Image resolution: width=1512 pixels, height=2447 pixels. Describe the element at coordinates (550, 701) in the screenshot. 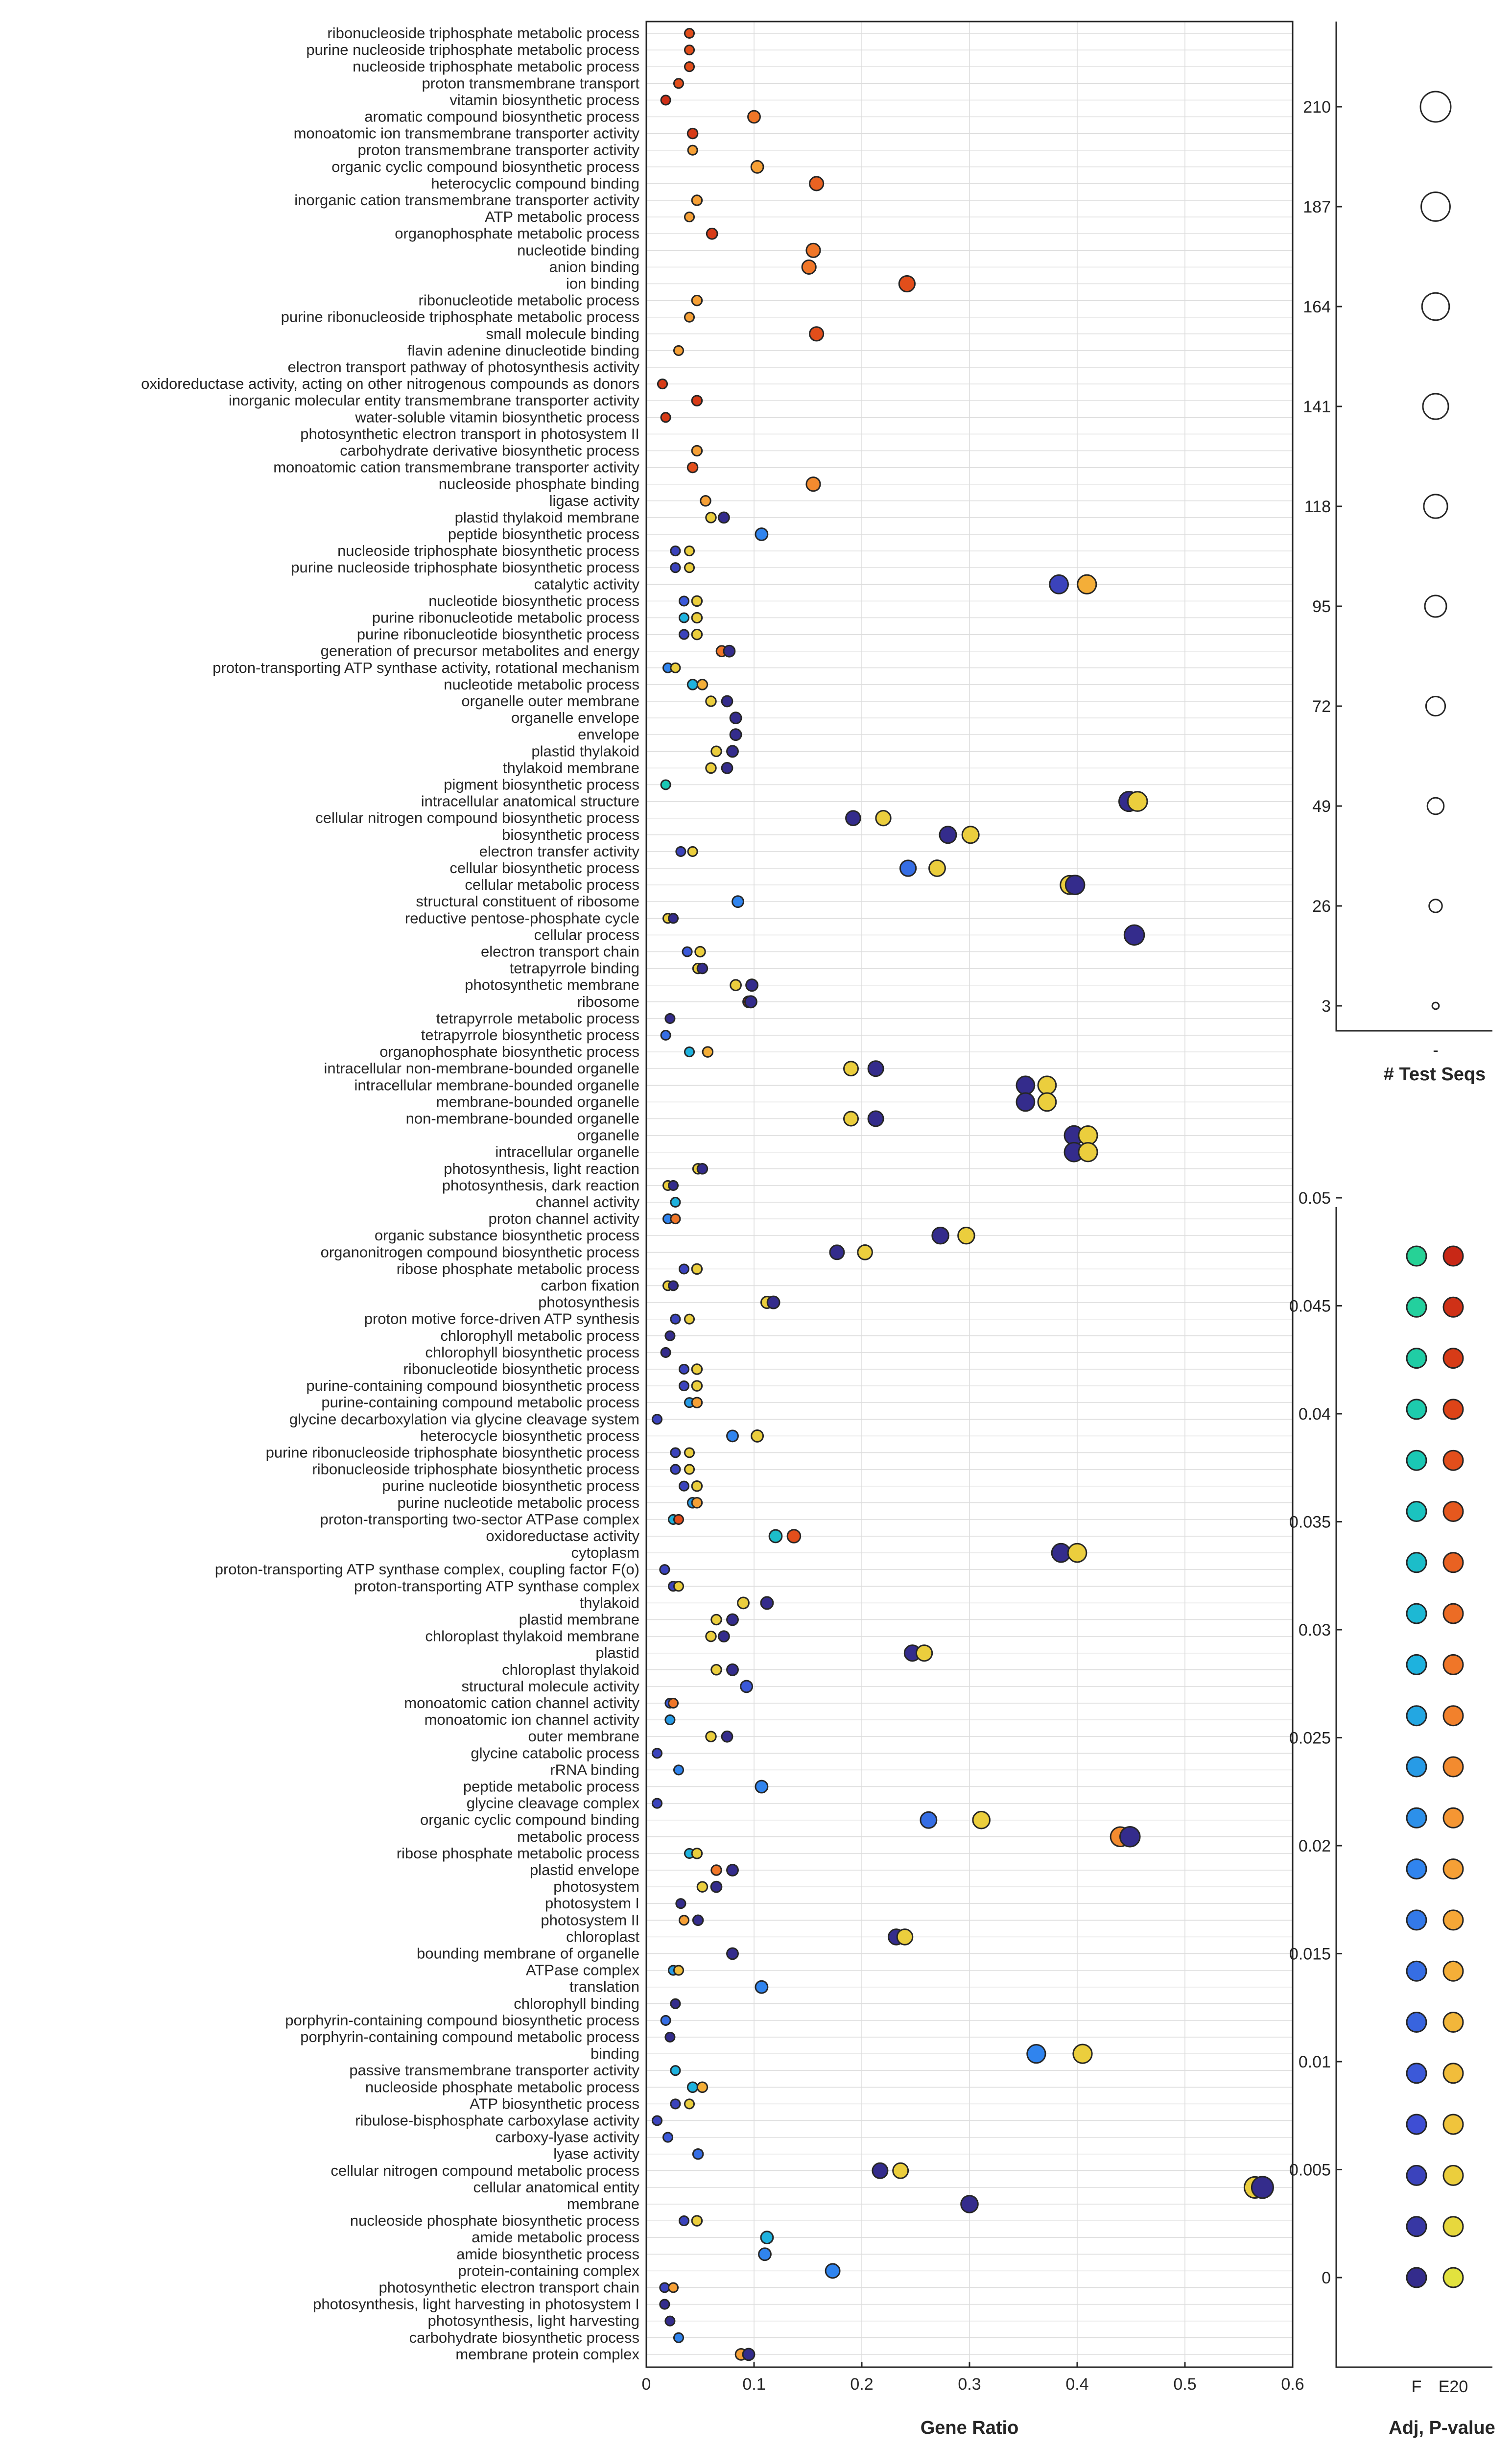

I see `term-label: organelle outer membrane` at that location.